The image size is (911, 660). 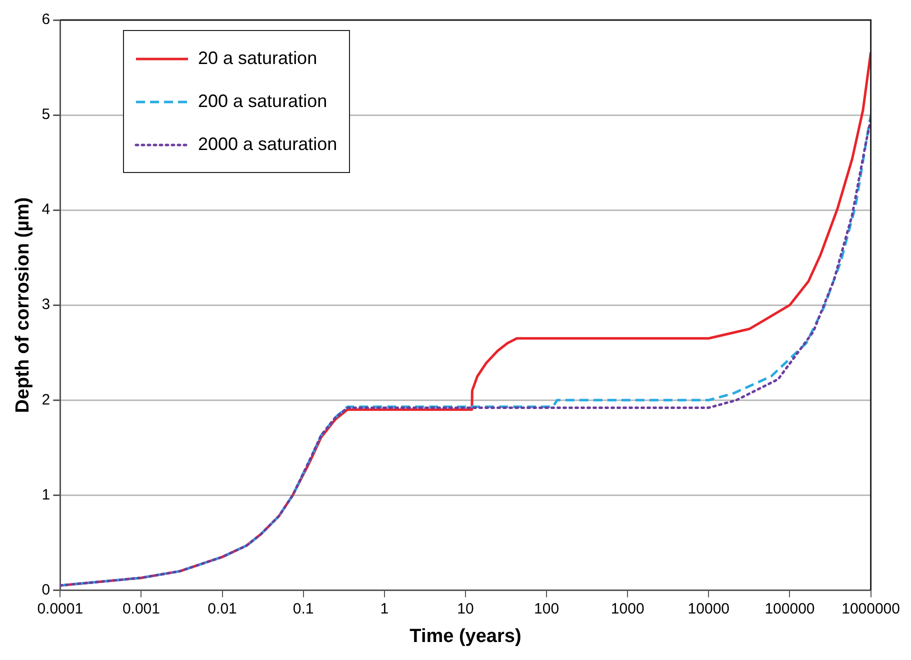 What do you see at coordinates (46, 399) in the screenshot?
I see `y-tick-label: 2` at bounding box center [46, 399].